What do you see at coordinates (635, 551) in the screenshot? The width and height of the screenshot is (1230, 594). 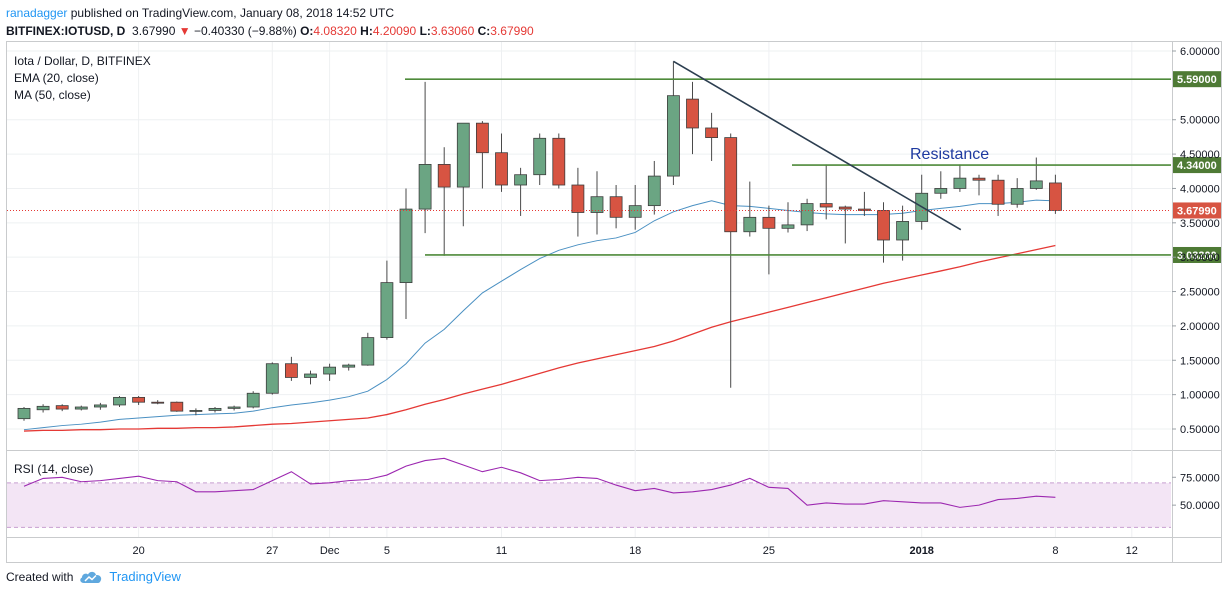 I see `time-tick-label: 18` at bounding box center [635, 551].